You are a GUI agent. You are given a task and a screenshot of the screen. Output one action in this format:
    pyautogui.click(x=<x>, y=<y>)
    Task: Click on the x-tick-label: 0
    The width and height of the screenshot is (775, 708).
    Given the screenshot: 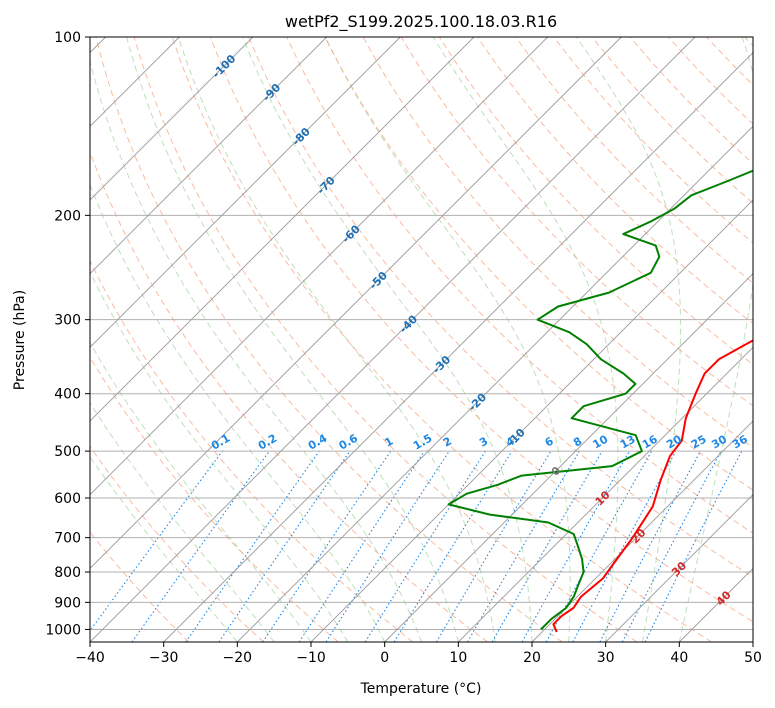 What is the action you would take?
    pyautogui.click(x=384, y=658)
    